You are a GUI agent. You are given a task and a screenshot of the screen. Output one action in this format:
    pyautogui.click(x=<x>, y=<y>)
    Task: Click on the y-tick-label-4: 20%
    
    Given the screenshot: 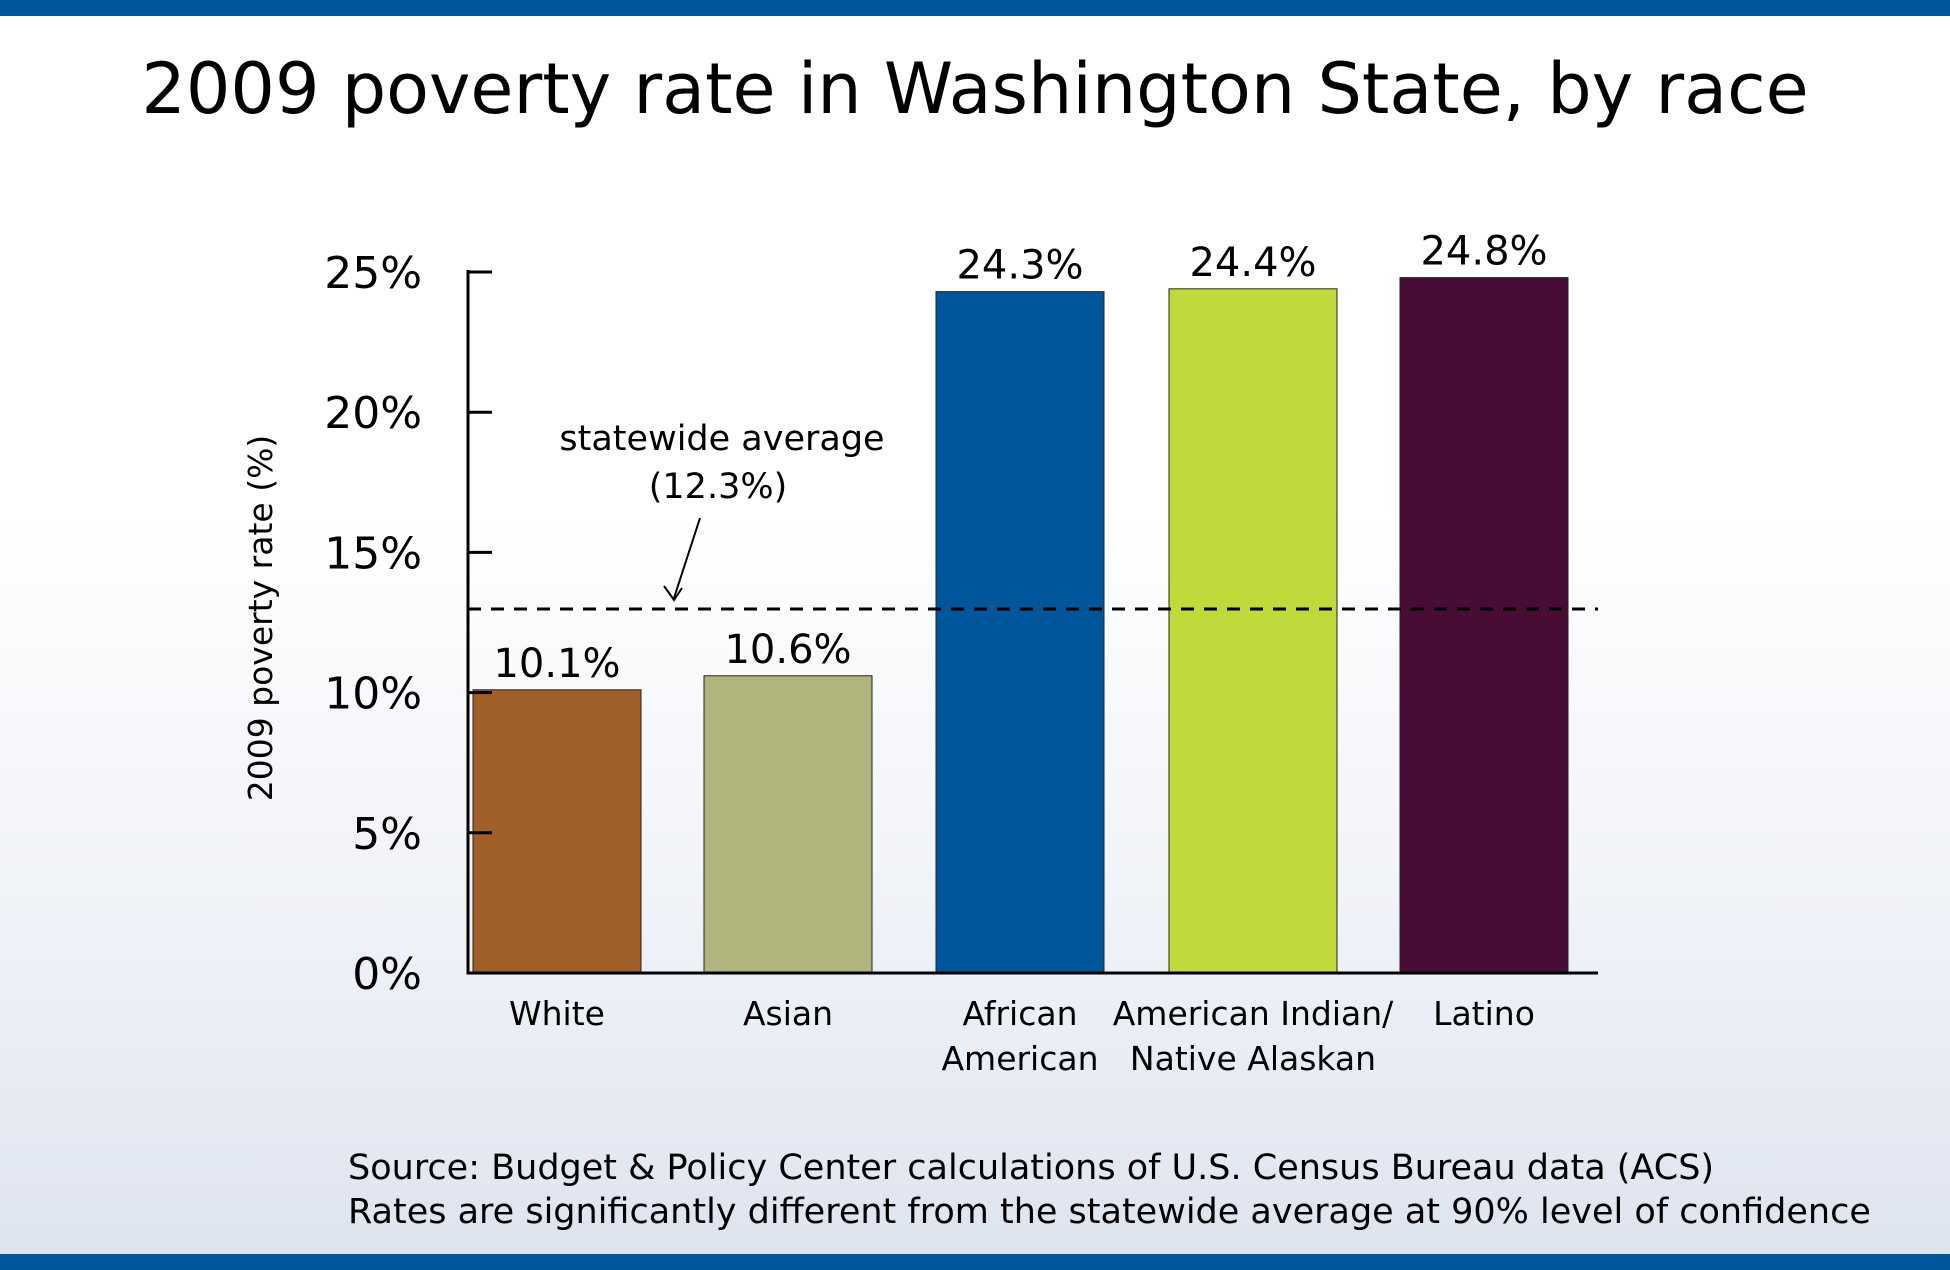 What is the action you would take?
    pyautogui.click(x=373, y=413)
    